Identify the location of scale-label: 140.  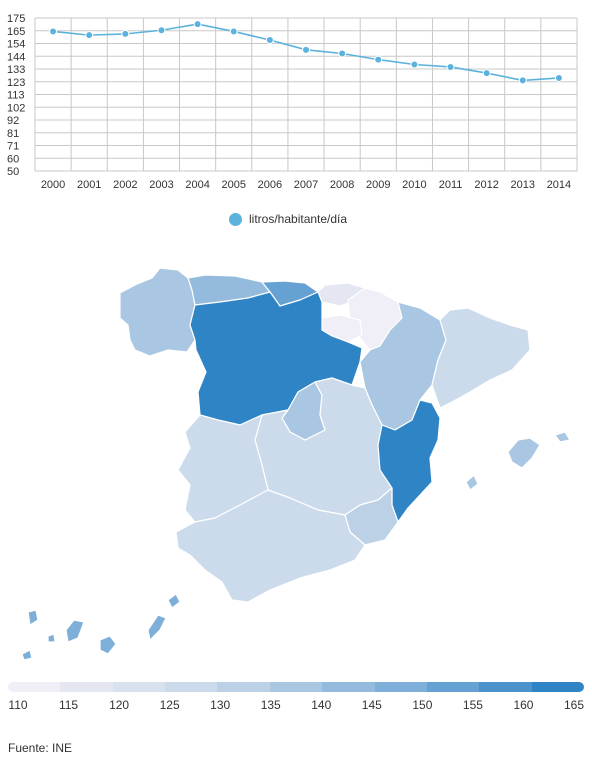
(321, 705).